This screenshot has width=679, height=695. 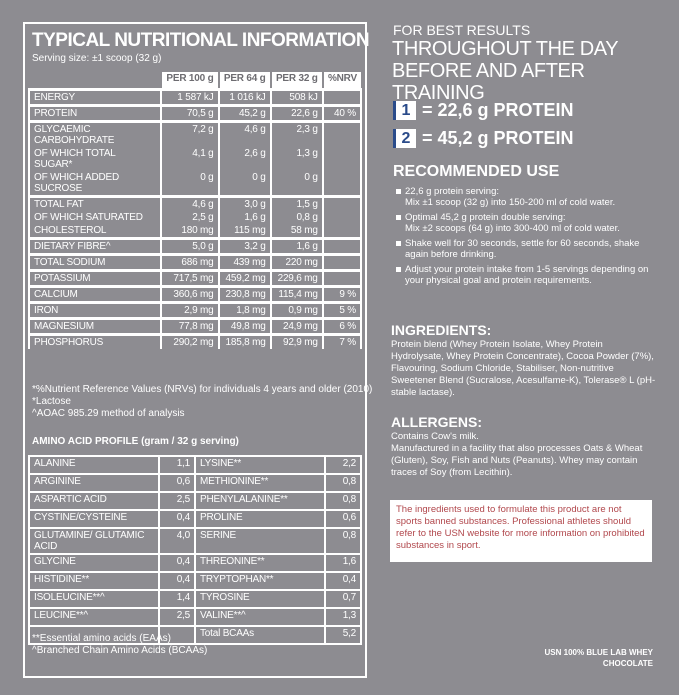 I want to click on nutrient-value: 1 587 kJ, so click(x=190, y=97).